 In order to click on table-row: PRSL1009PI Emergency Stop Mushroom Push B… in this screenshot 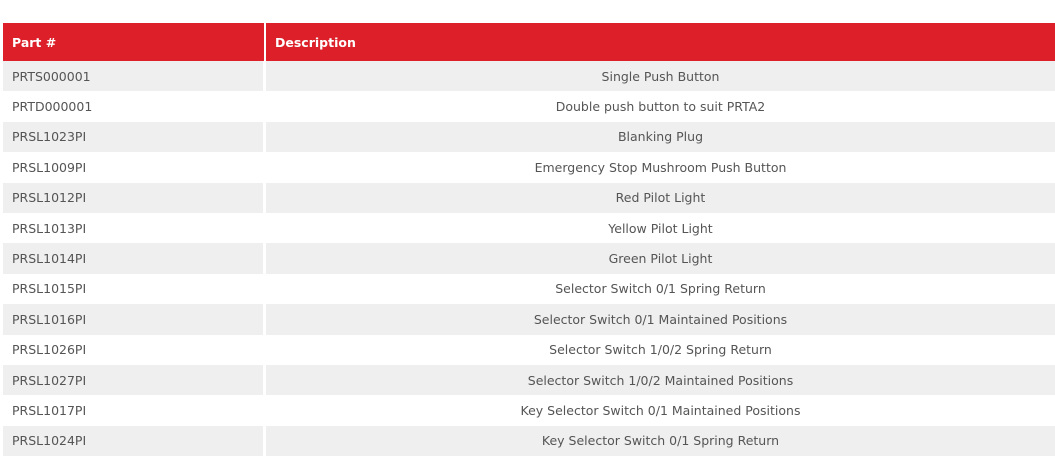, I will do `click(529, 167)`.